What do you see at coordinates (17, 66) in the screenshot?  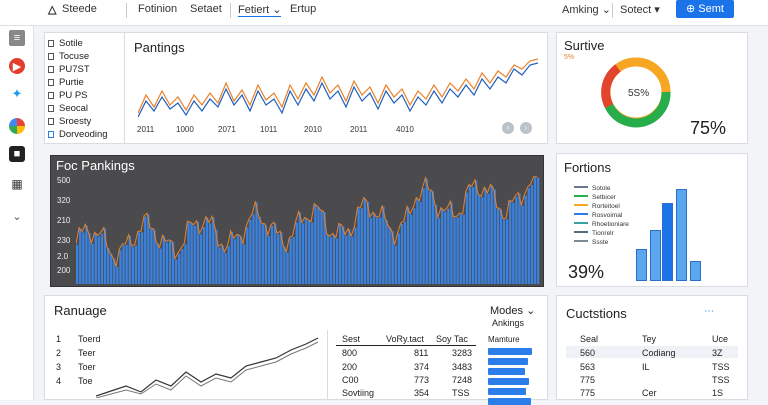 I see `play-icon: ▶` at bounding box center [17, 66].